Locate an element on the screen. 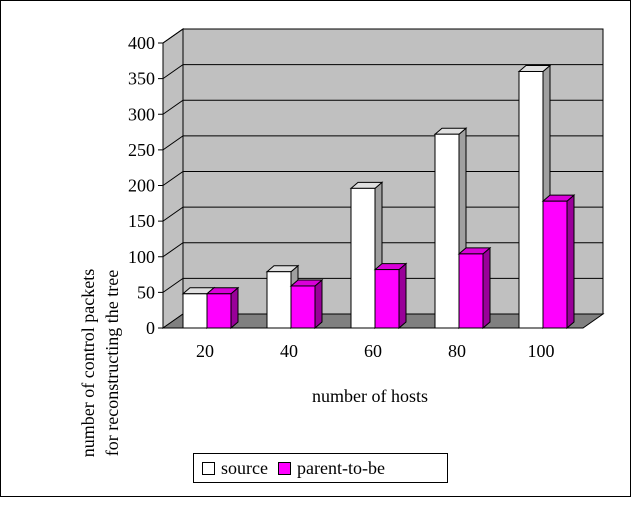 The height and width of the screenshot is (513, 631). x-tick-label: 60 is located at coordinates (373, 351).